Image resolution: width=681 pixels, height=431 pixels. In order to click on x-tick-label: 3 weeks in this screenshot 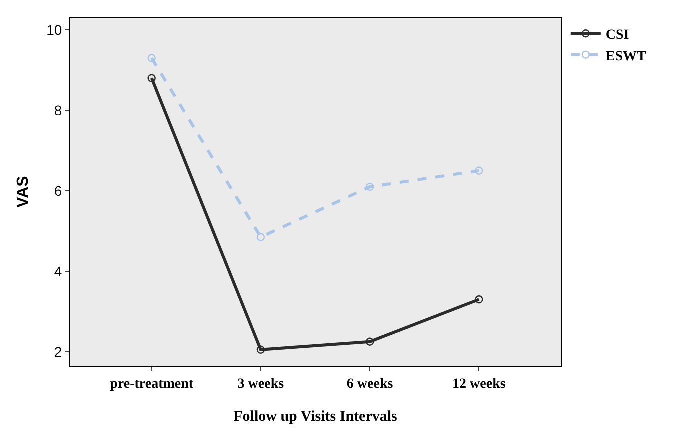, I will do `click(261, 384)`.